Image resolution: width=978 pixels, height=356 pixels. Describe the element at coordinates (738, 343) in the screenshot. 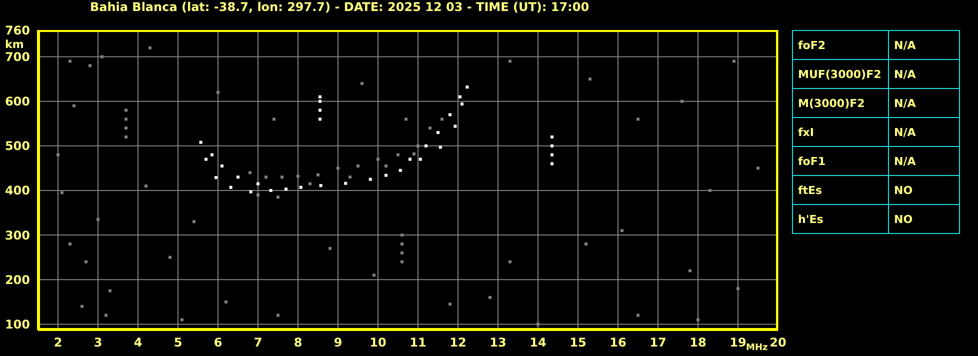

I see `x-tick-label: 19` at that location.